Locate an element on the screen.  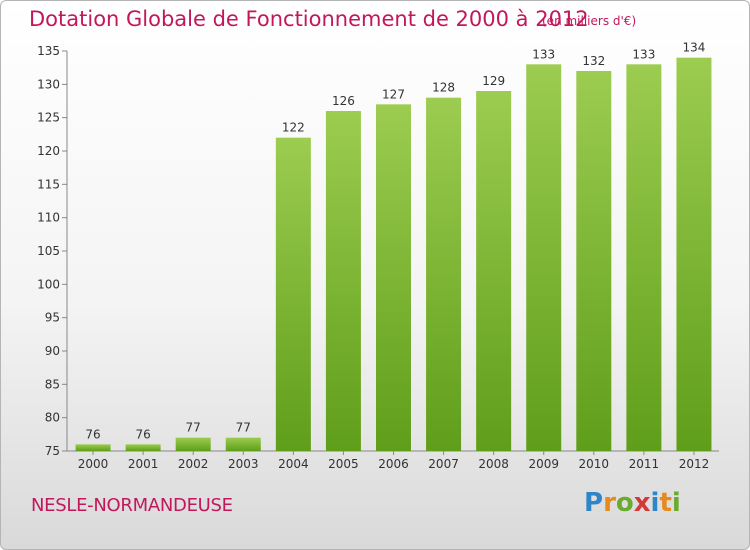
x-tick-label: 2005 is located at coordinates (343, 464).